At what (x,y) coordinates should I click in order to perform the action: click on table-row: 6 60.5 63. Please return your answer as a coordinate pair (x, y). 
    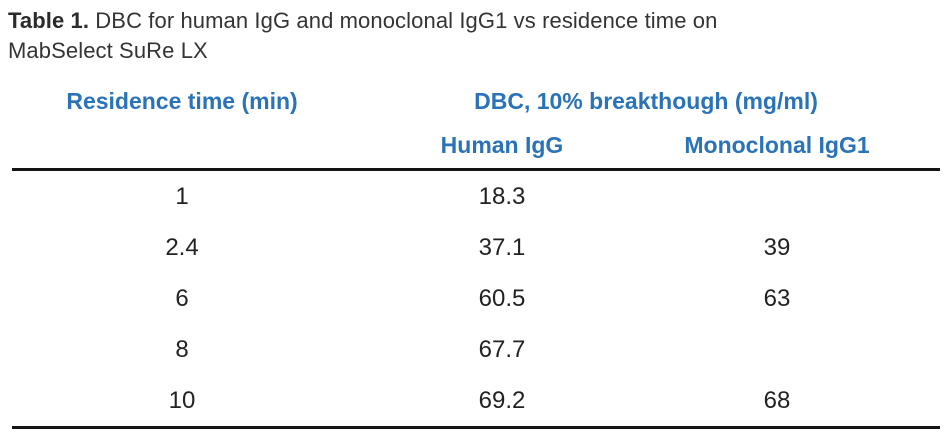
    Looking at the image, I should click on (476, 298).